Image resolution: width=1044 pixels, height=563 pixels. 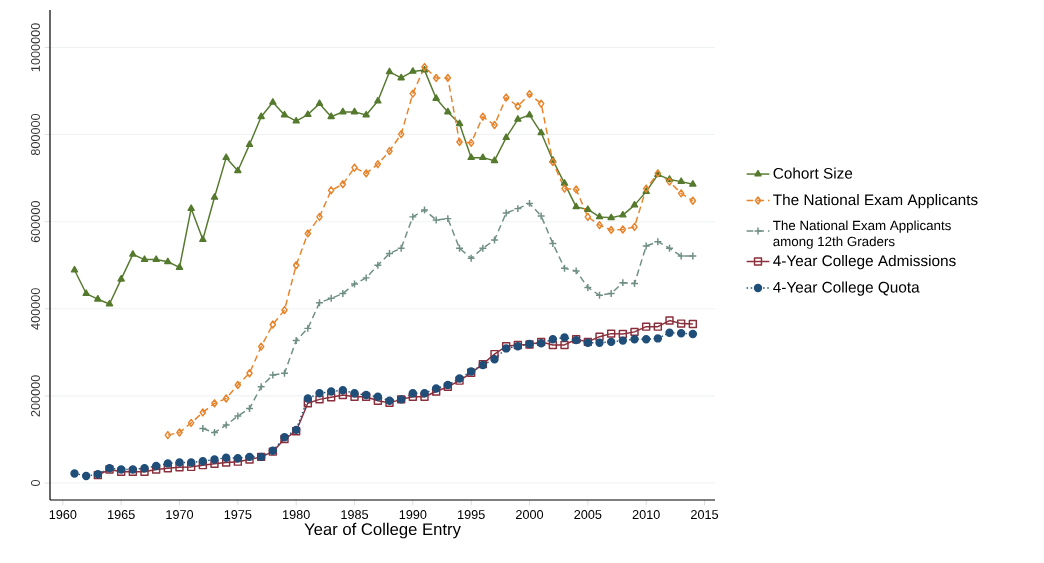 I want to click on x-tick-label: 1985, so click(x=355, y=515).